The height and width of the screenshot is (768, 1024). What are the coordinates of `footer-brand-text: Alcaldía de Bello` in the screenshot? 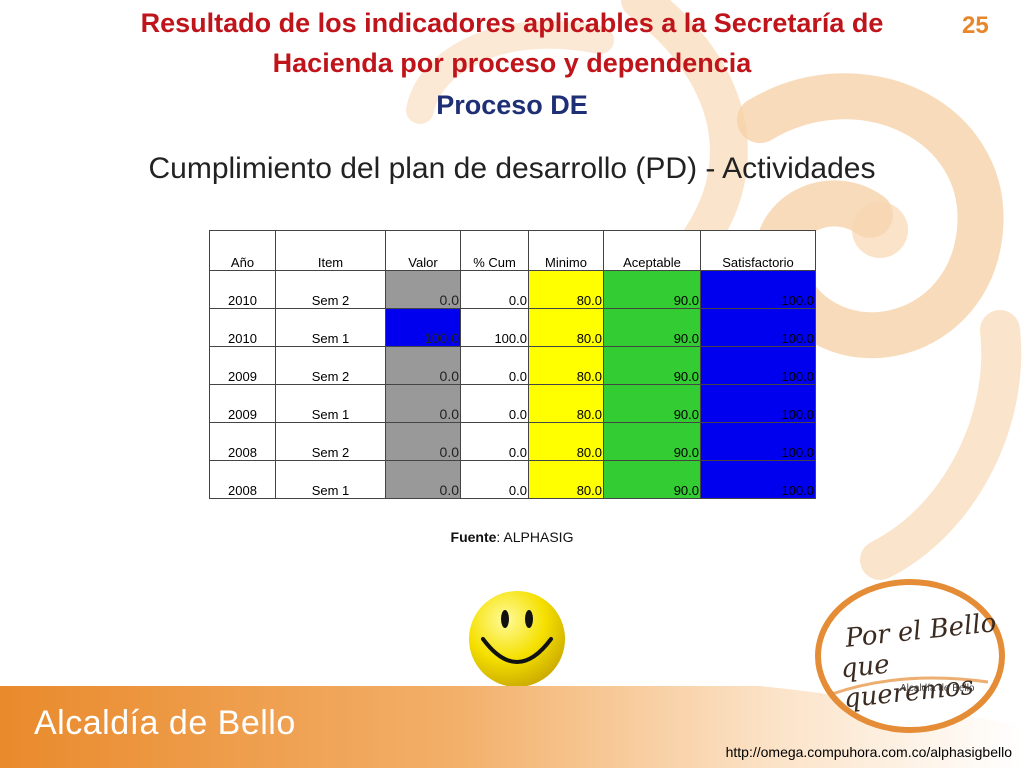 It's located at (165, 723).